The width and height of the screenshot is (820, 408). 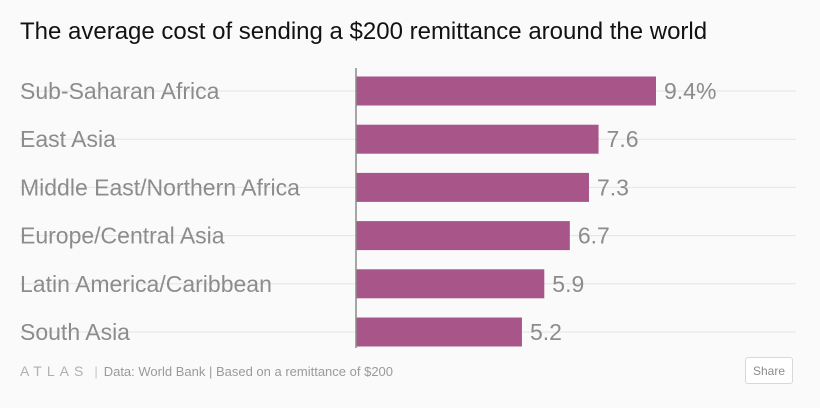 What do you see at coordinates (160, 187) in the screenshot?
I see `category-label: Middle East/Northern Africa` at bounding box center [160, 187].